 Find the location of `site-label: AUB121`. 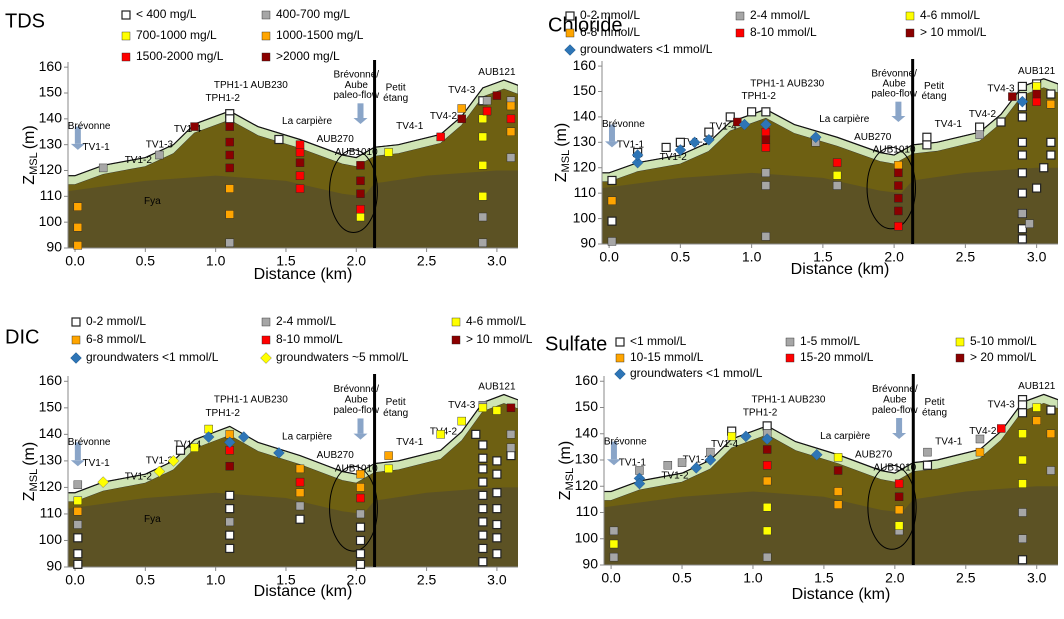

site-label: AUB121 is located at coordinates (497, 386).